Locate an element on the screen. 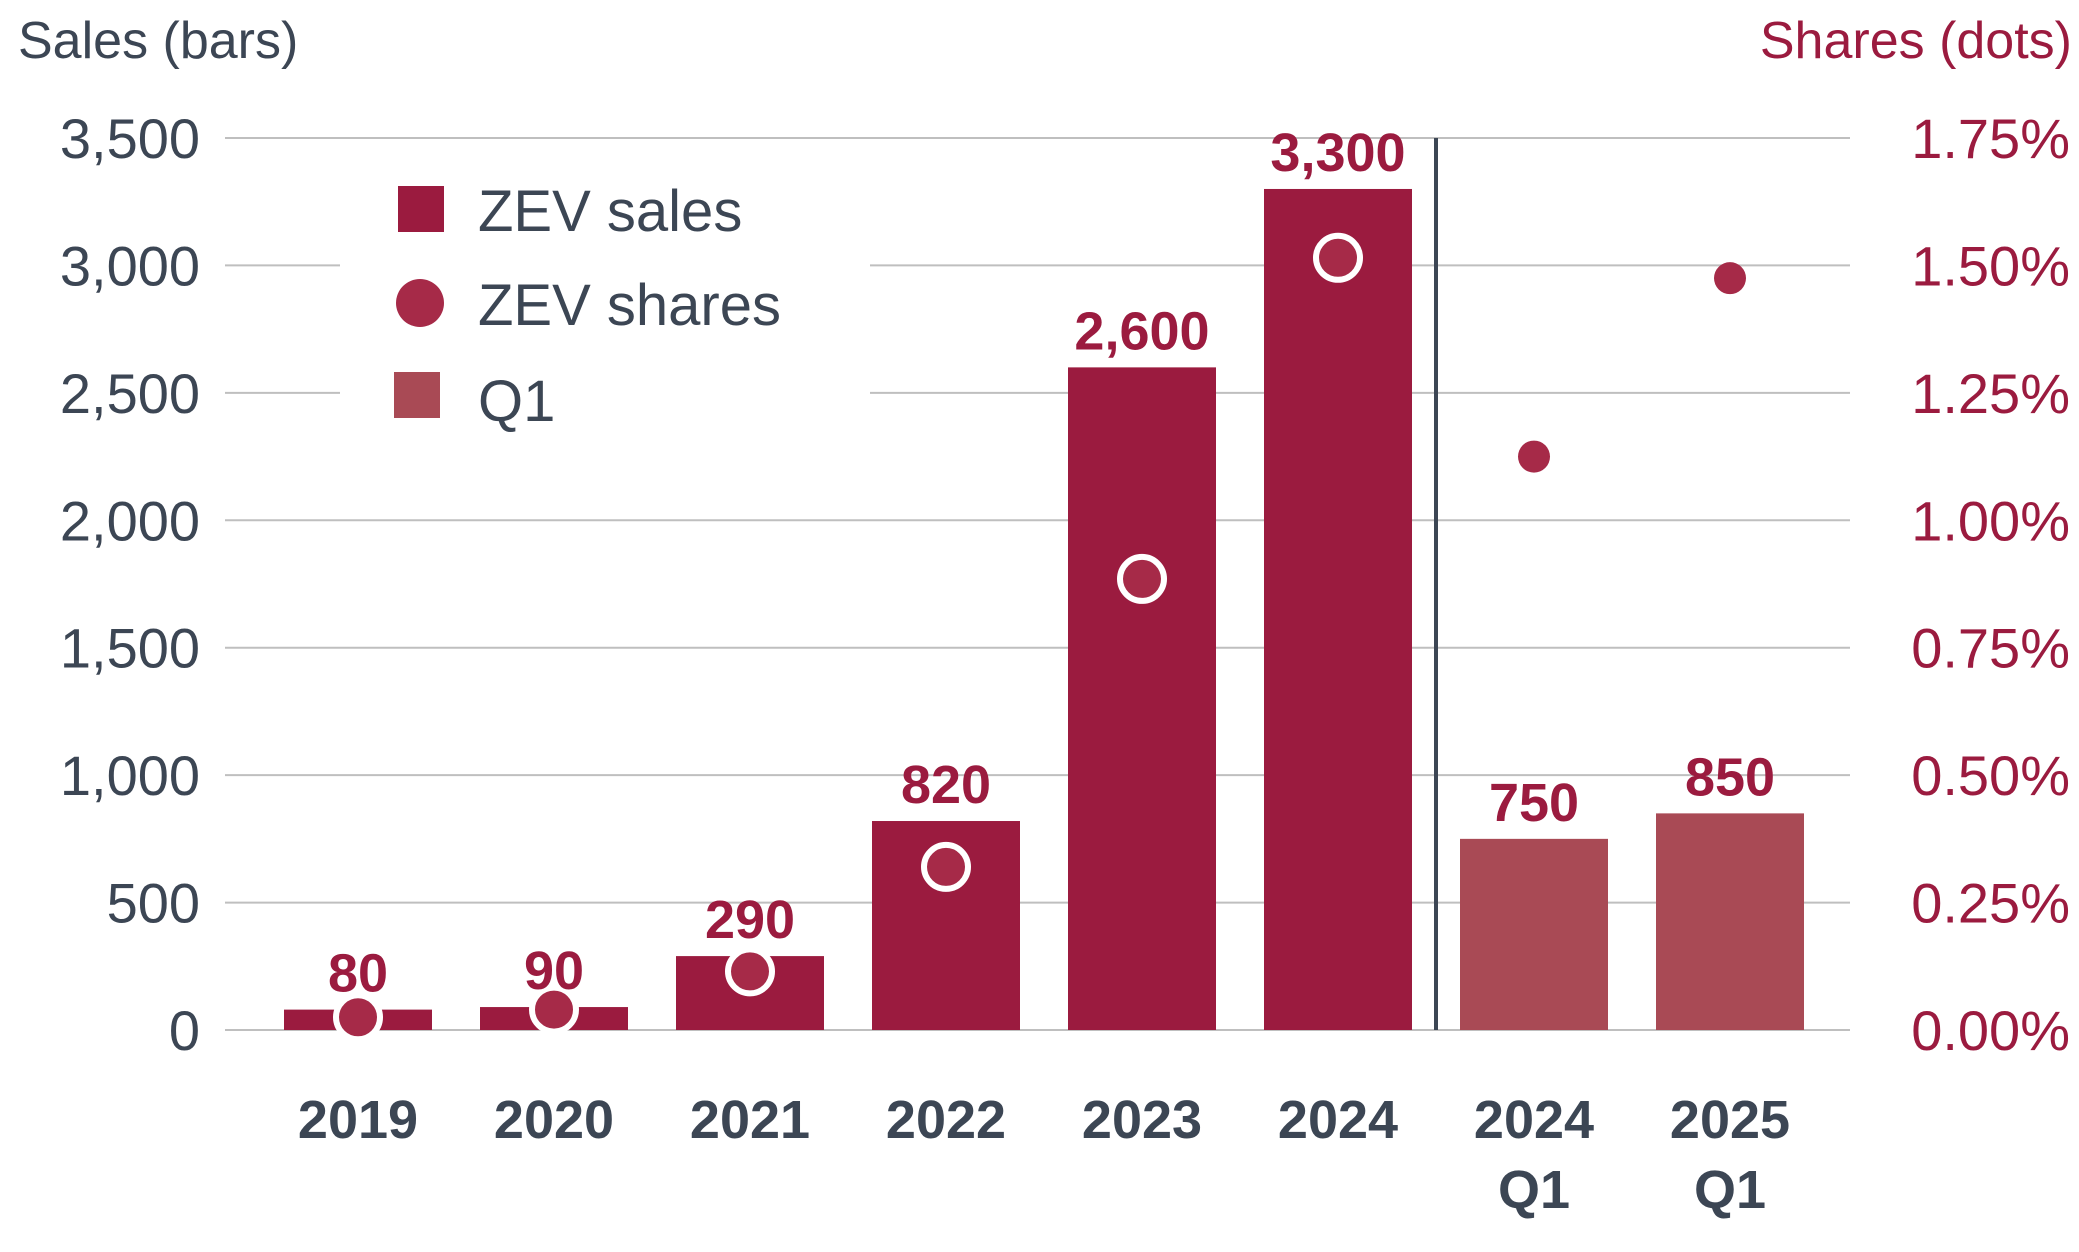 The height and width of the screenshot is (1252, 2079). category-sublabel-6: Q1 is located at coordinates (1534, 1190).